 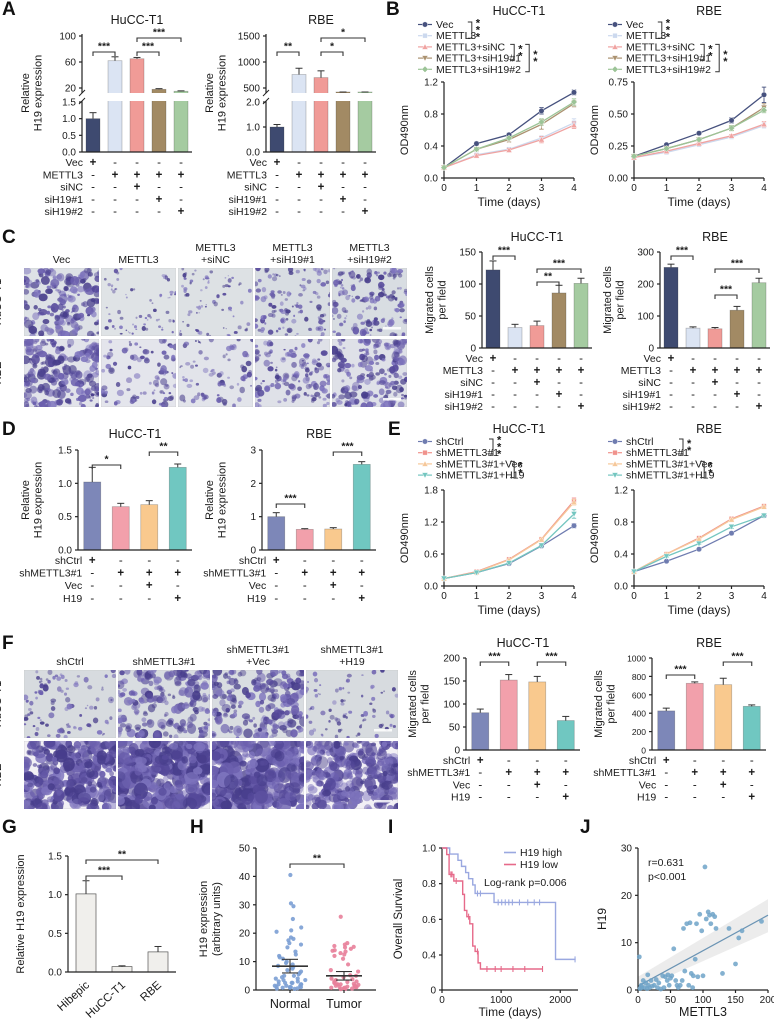 What do you see at coordinates (217, 919) in the screenshot?
I see `label: (arbitrary units)` at bounding box center [217, 919].